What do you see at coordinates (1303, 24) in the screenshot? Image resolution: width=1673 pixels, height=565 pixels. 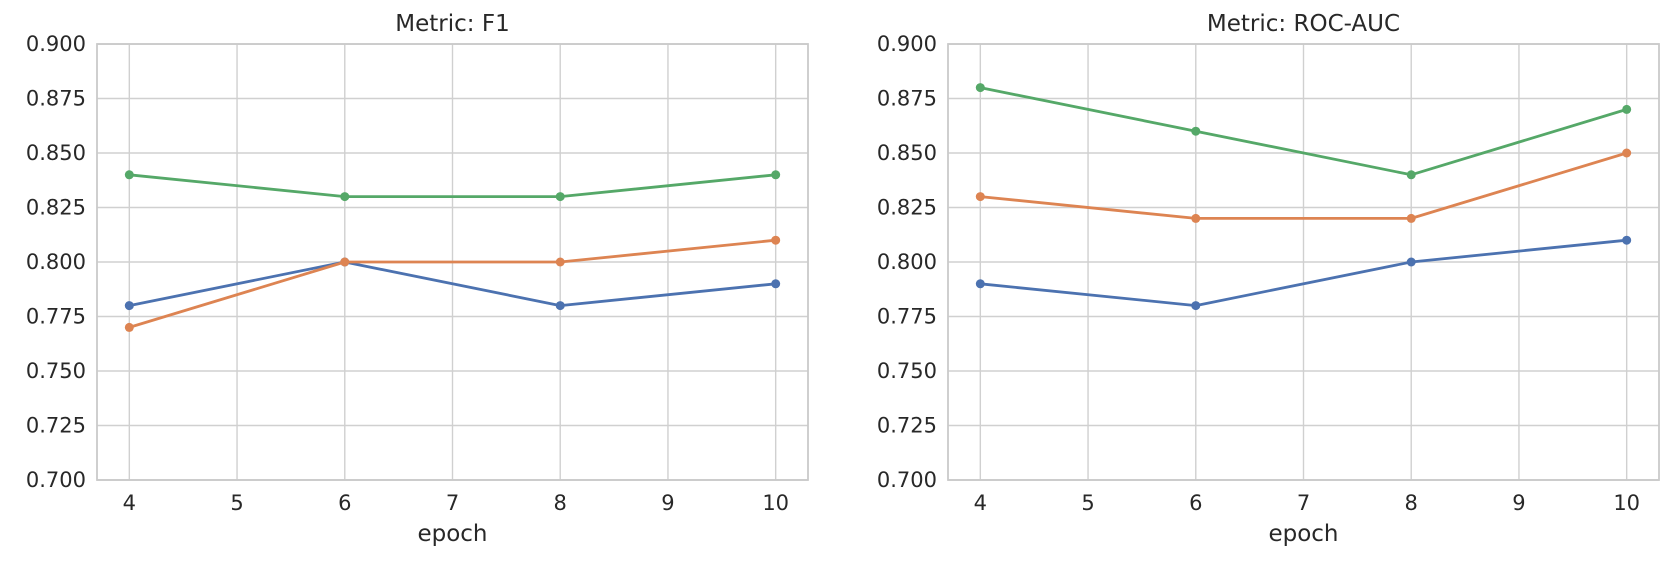 I see `chart-title: Metric: ROC-AUC` at bounding box center [1303, 24].